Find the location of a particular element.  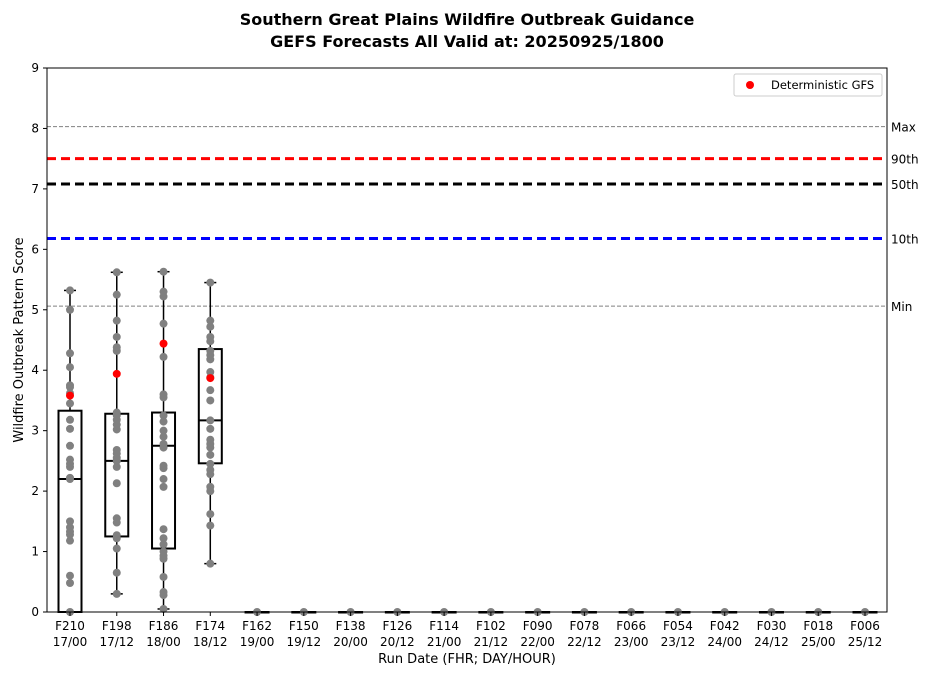

x-tick-label-date: 24/12 is located at coordinates (771, 642).